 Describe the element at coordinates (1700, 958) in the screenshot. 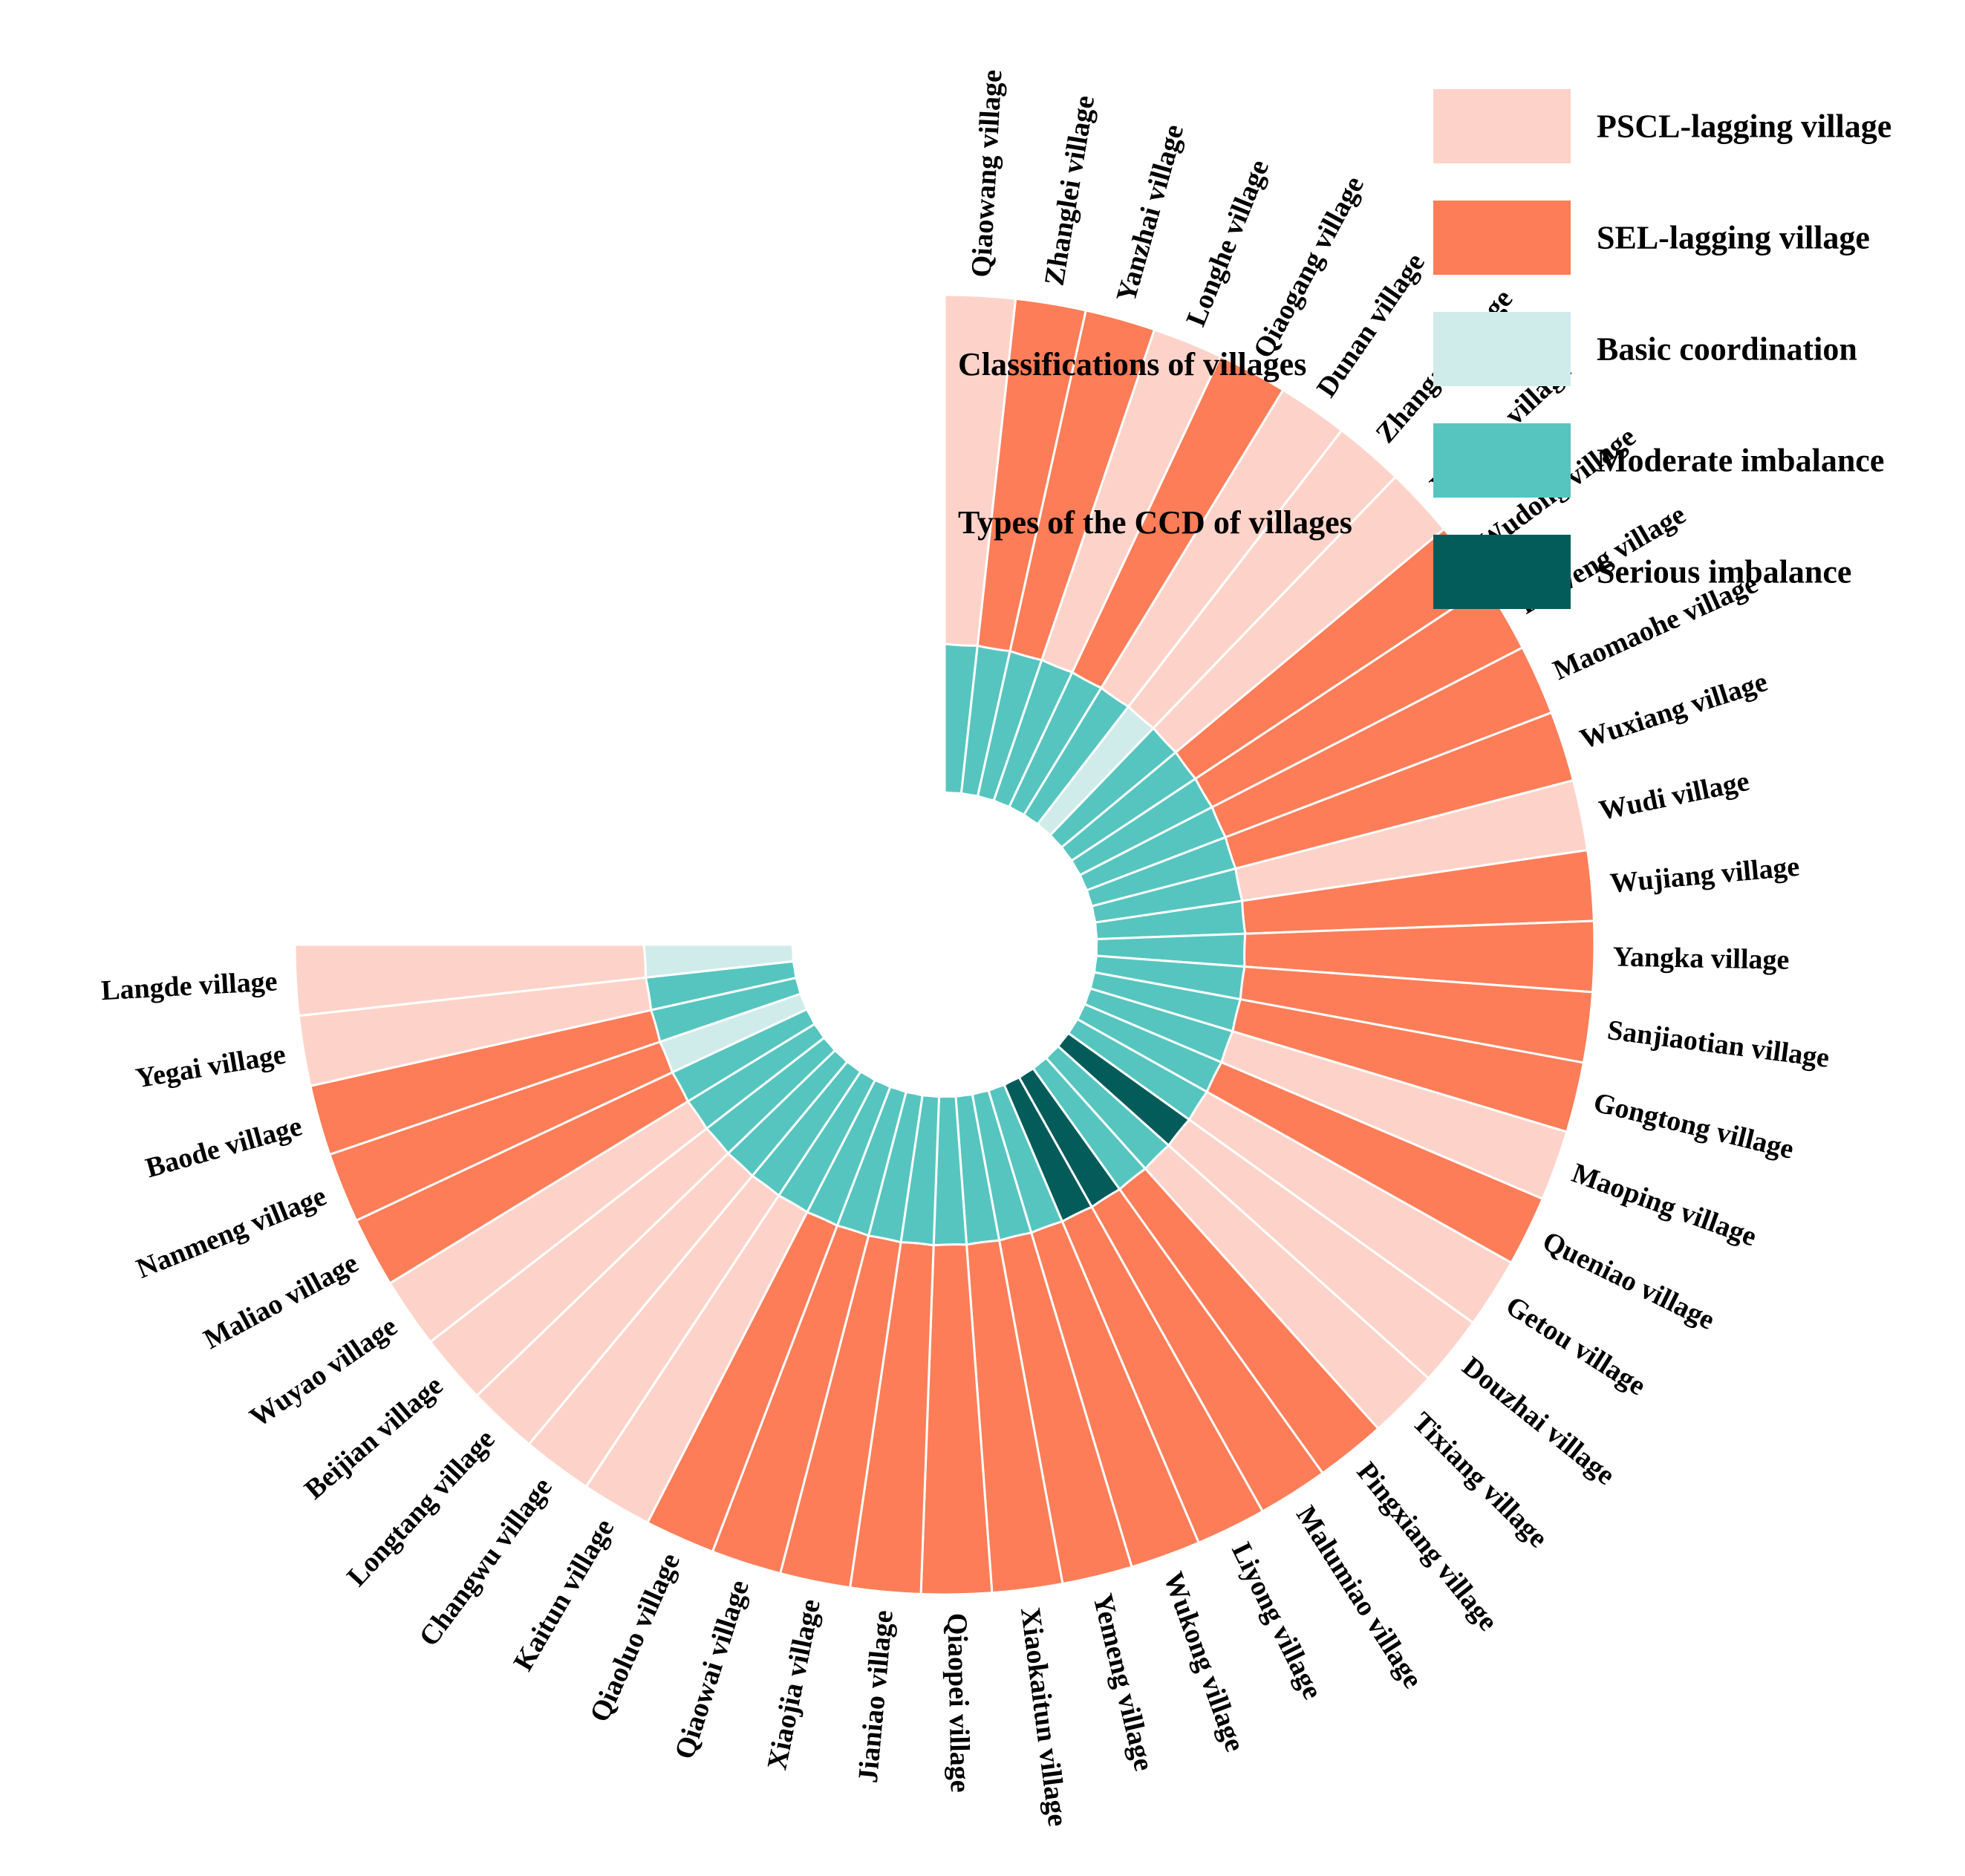

I see `village-label: Yangka village` at that location.